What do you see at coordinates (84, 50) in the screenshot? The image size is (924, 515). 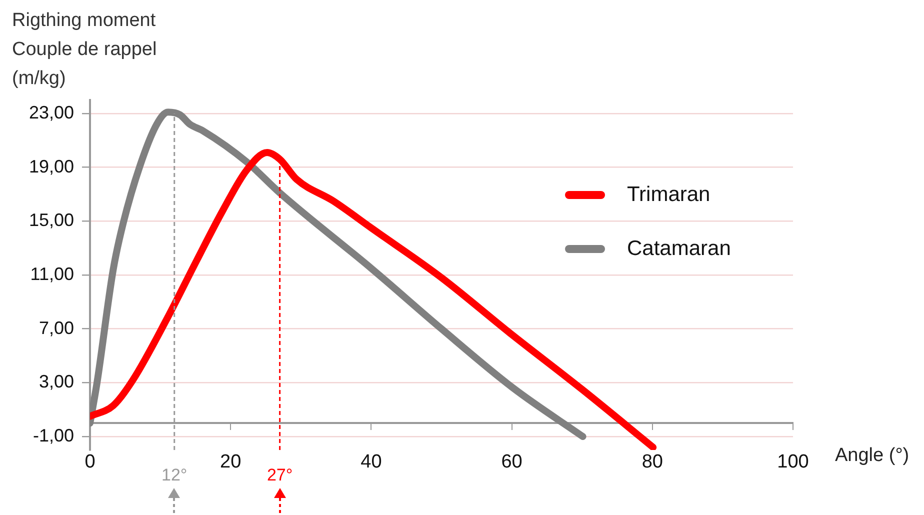 I see `y-axis-title: Rigthing moment Couple de rappel (m/kg)` at bounding box center [84, 50].